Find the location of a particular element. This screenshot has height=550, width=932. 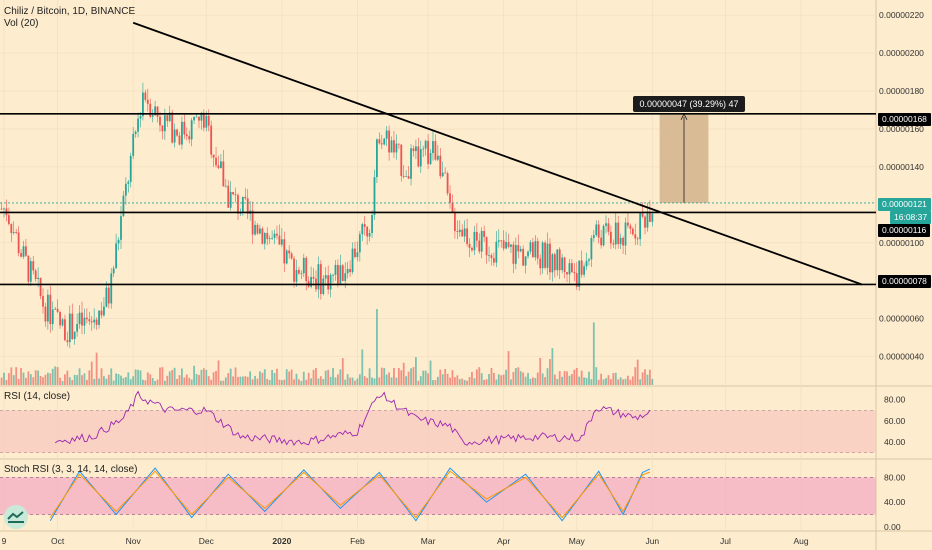

price-label-168: 0.00000168 is located at coordinates (904, 119).